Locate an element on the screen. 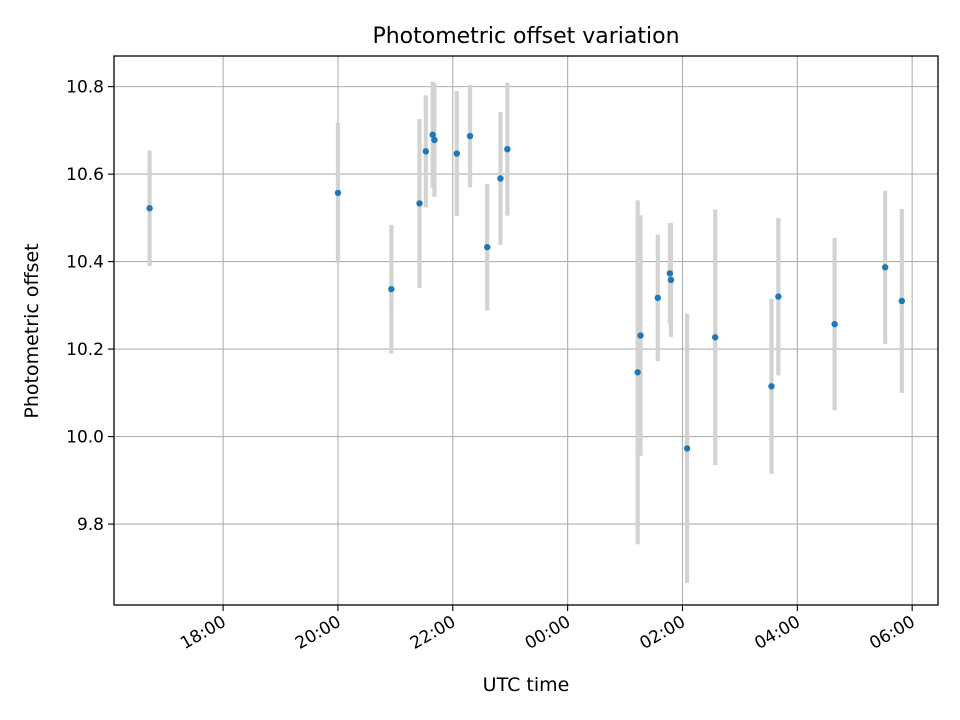  y-tick-label: 10.2 is located at coordinates (85, 350).